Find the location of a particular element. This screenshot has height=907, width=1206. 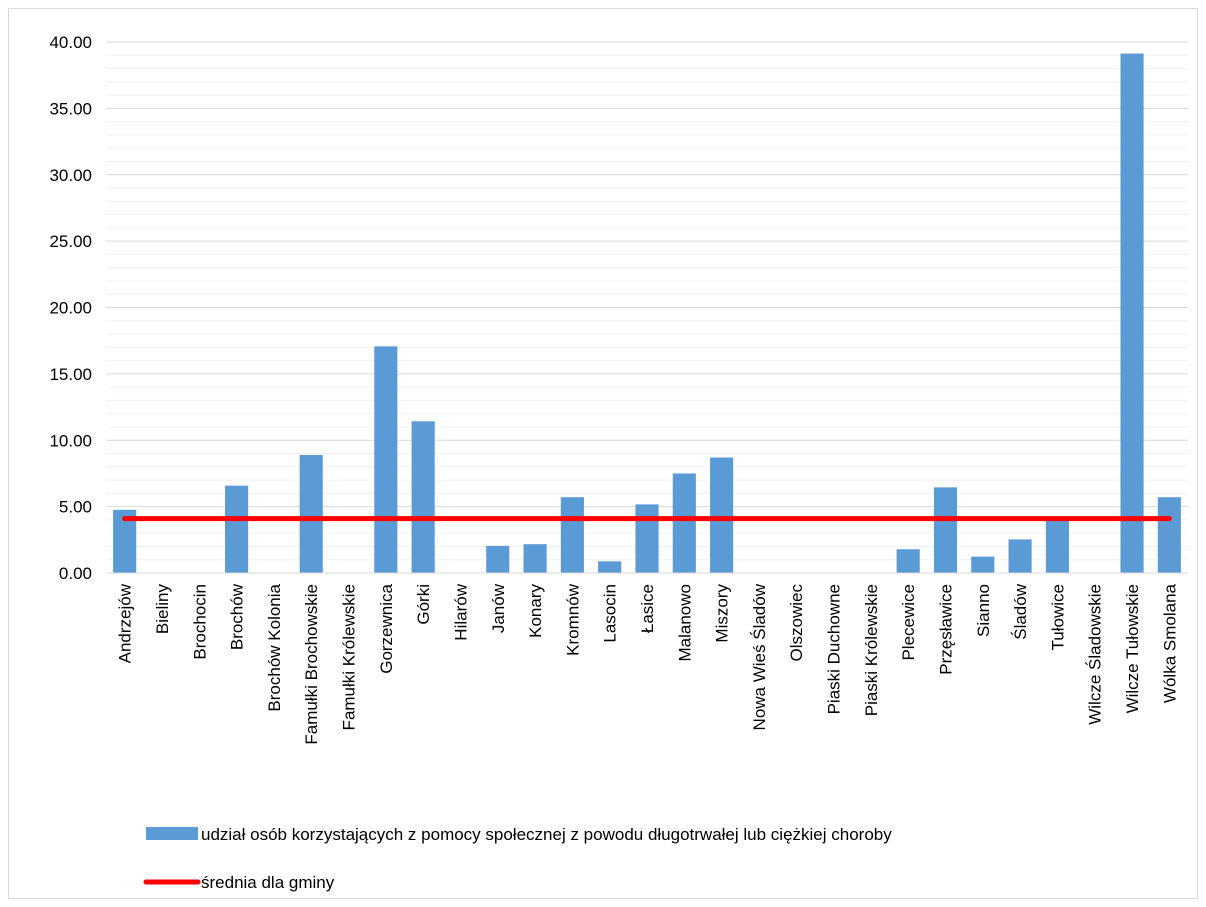

y-tick-label: 20.00 is located at coordinates (70, 308).